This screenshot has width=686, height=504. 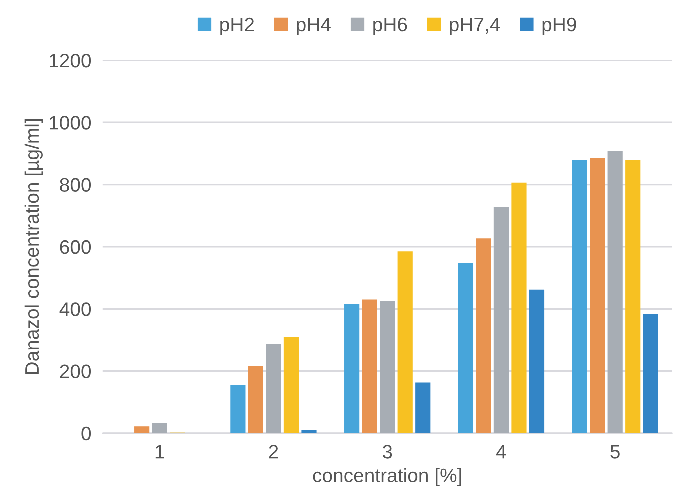 What do you see at coordinates (71, 123) in the screenshot?
I see `y-tick-label: 1000` at bounding box center [71, 123].